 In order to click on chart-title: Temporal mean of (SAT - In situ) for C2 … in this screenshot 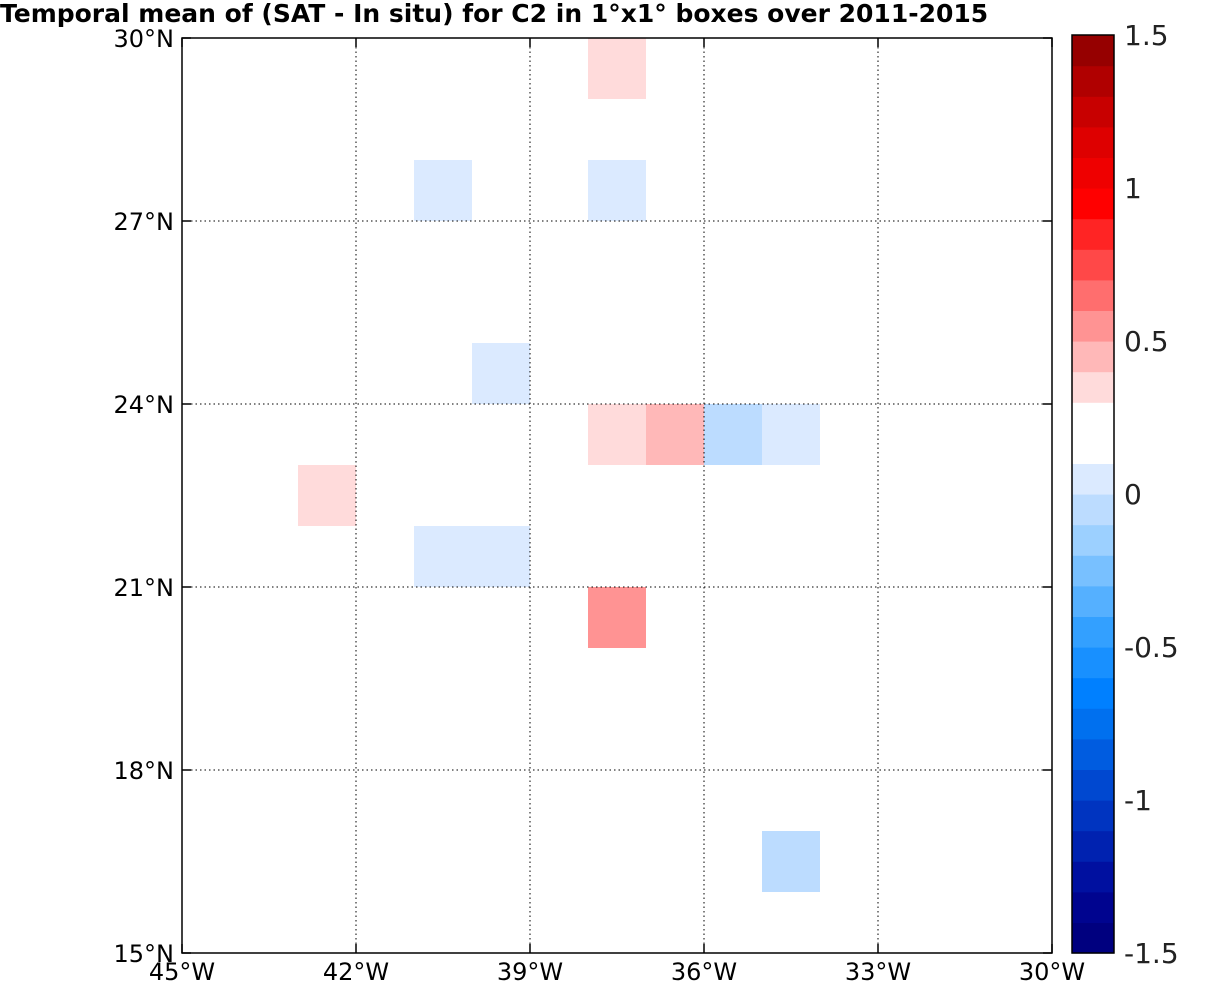, I will do `click(494, 14)`.